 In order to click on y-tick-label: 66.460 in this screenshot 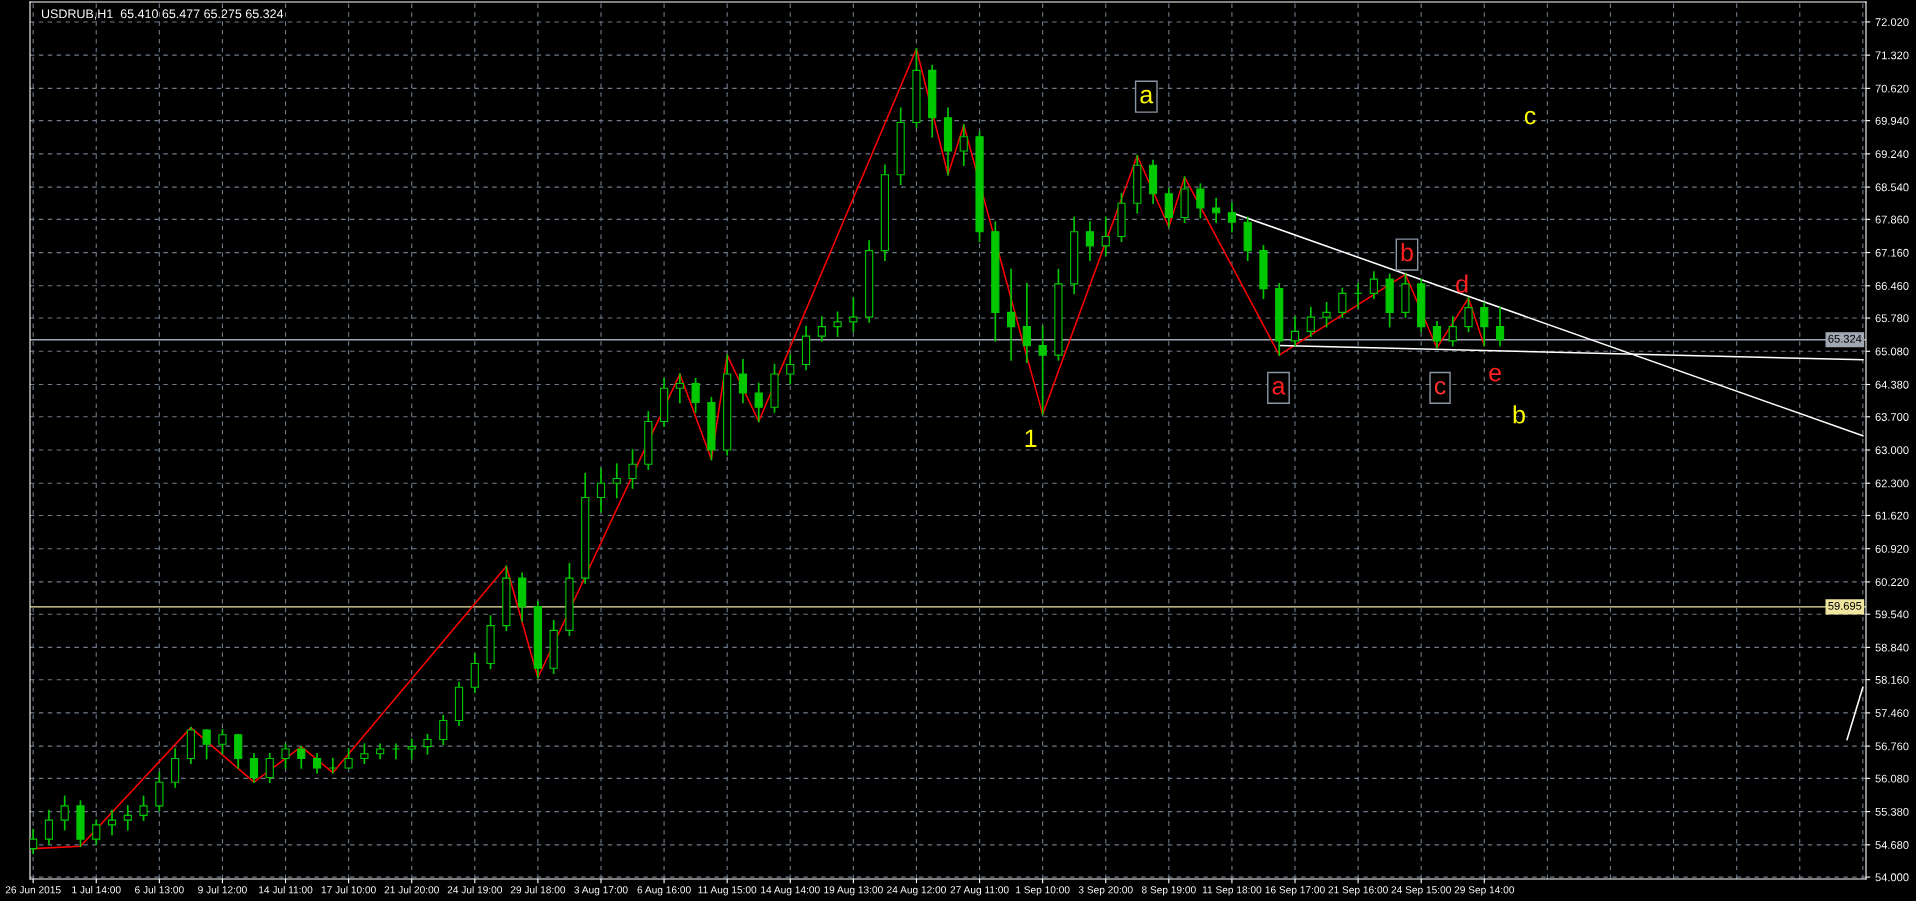, I will do `click(1892, 286)`.